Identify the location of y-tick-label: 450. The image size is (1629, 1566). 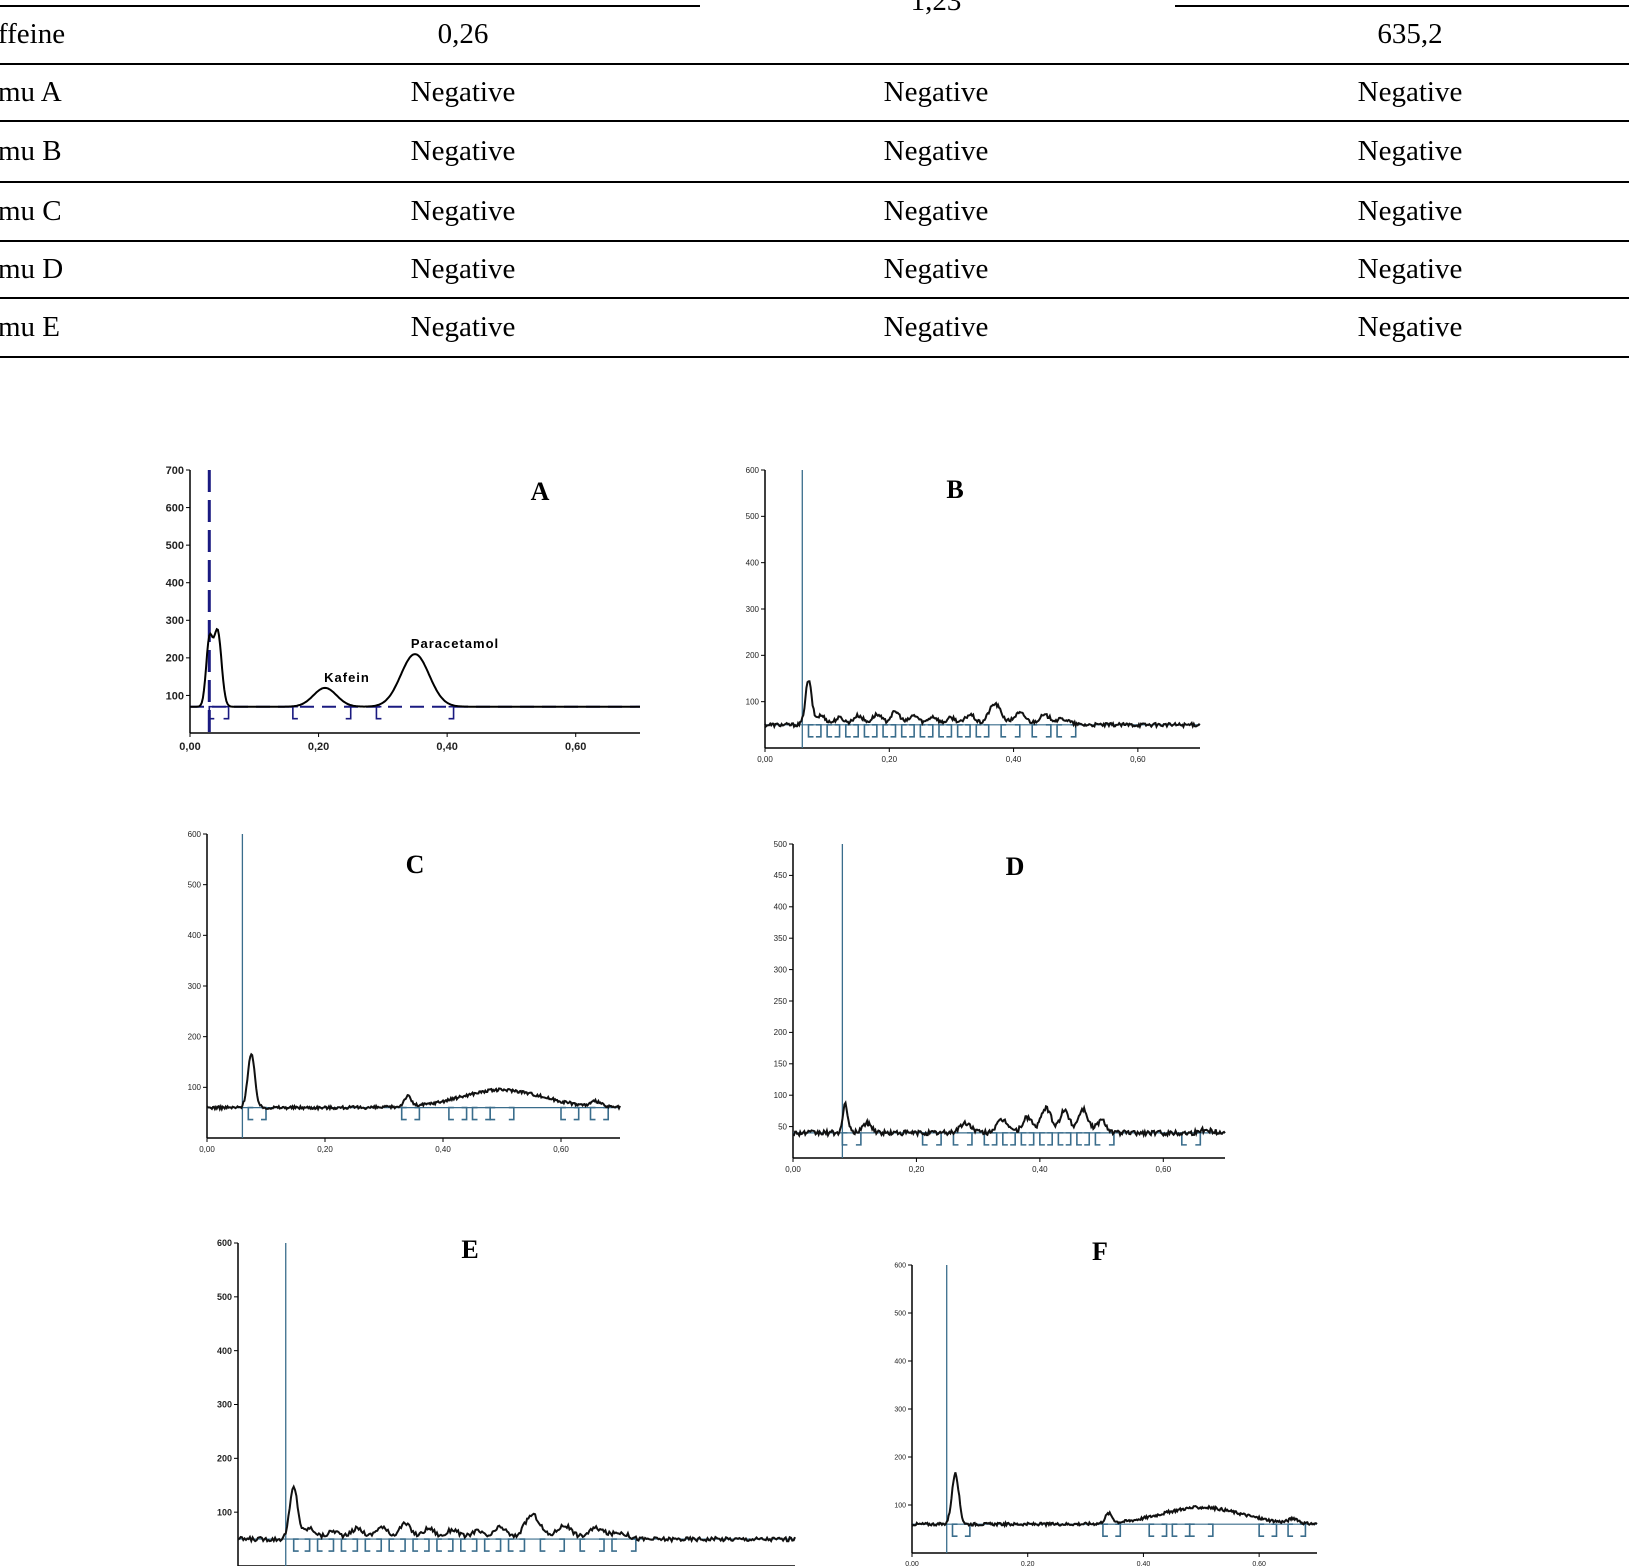
(781, 875).